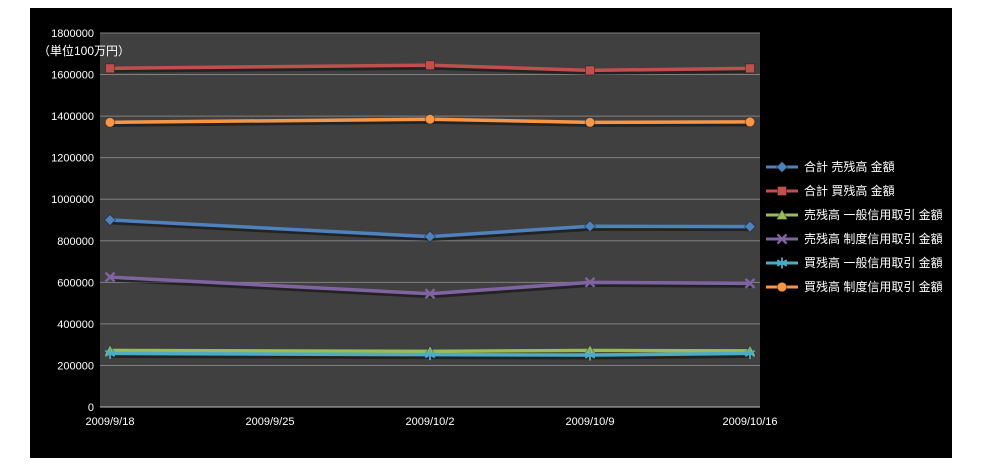 This screenshot has width=986, height=471. What do you see at coordinates (72, 117) in the screenshot?
I see `y-tick-label: 1400000` at bounding box center [72, 117].